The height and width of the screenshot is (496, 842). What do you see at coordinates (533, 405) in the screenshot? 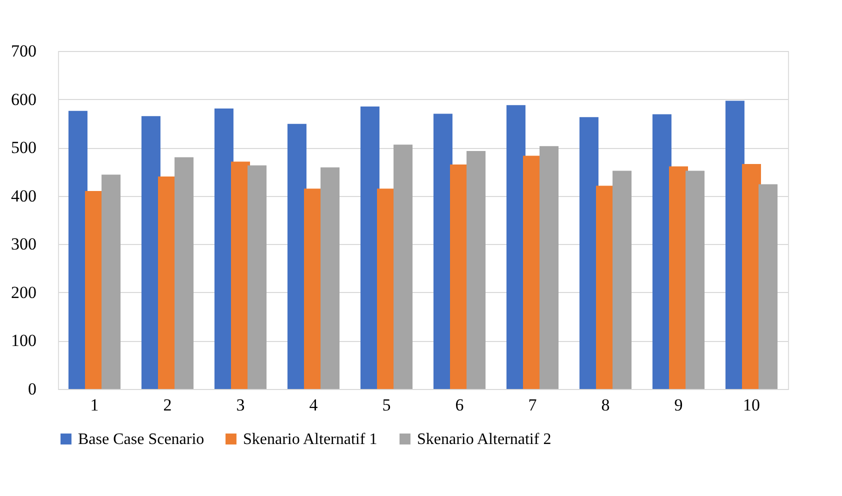
I see `x-tick-label: 7` at bounding box center [533, 405].